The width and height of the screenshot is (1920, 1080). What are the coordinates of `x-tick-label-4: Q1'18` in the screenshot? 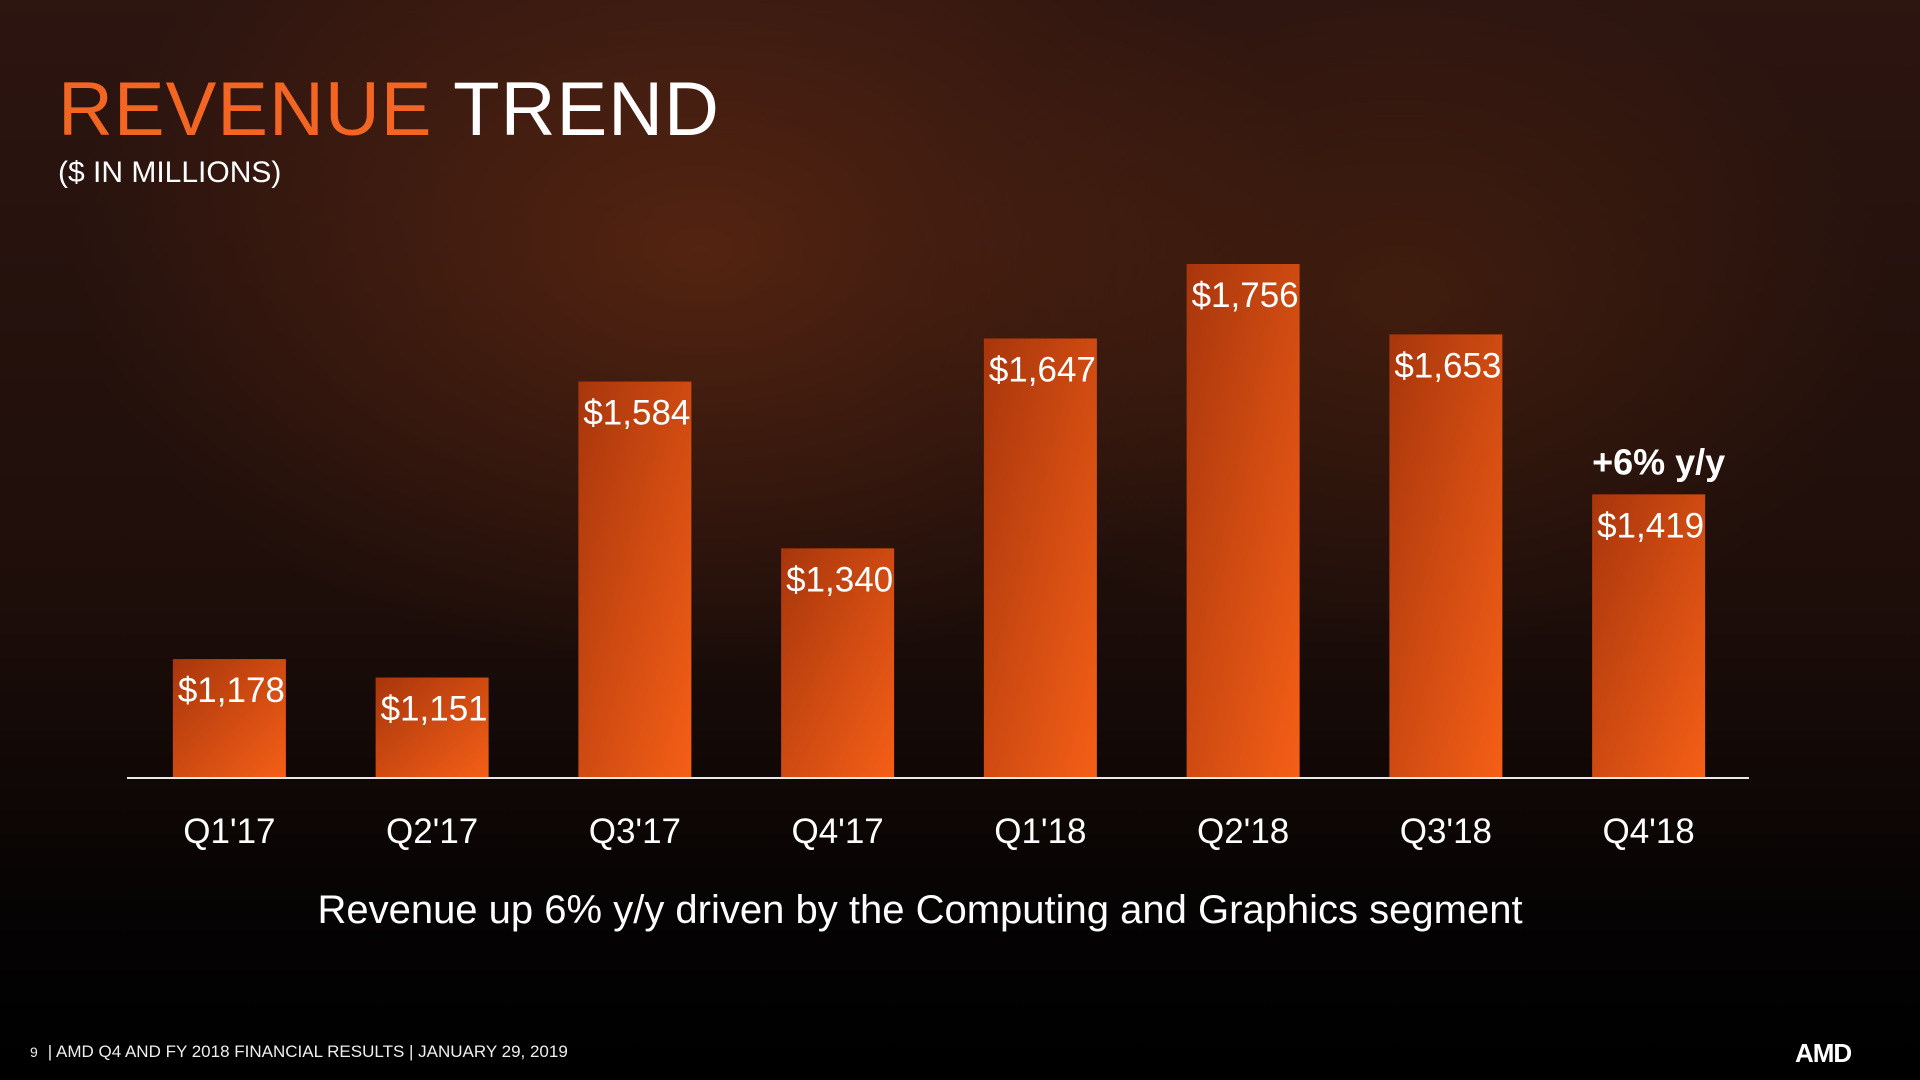 It's located at (1040, 831).